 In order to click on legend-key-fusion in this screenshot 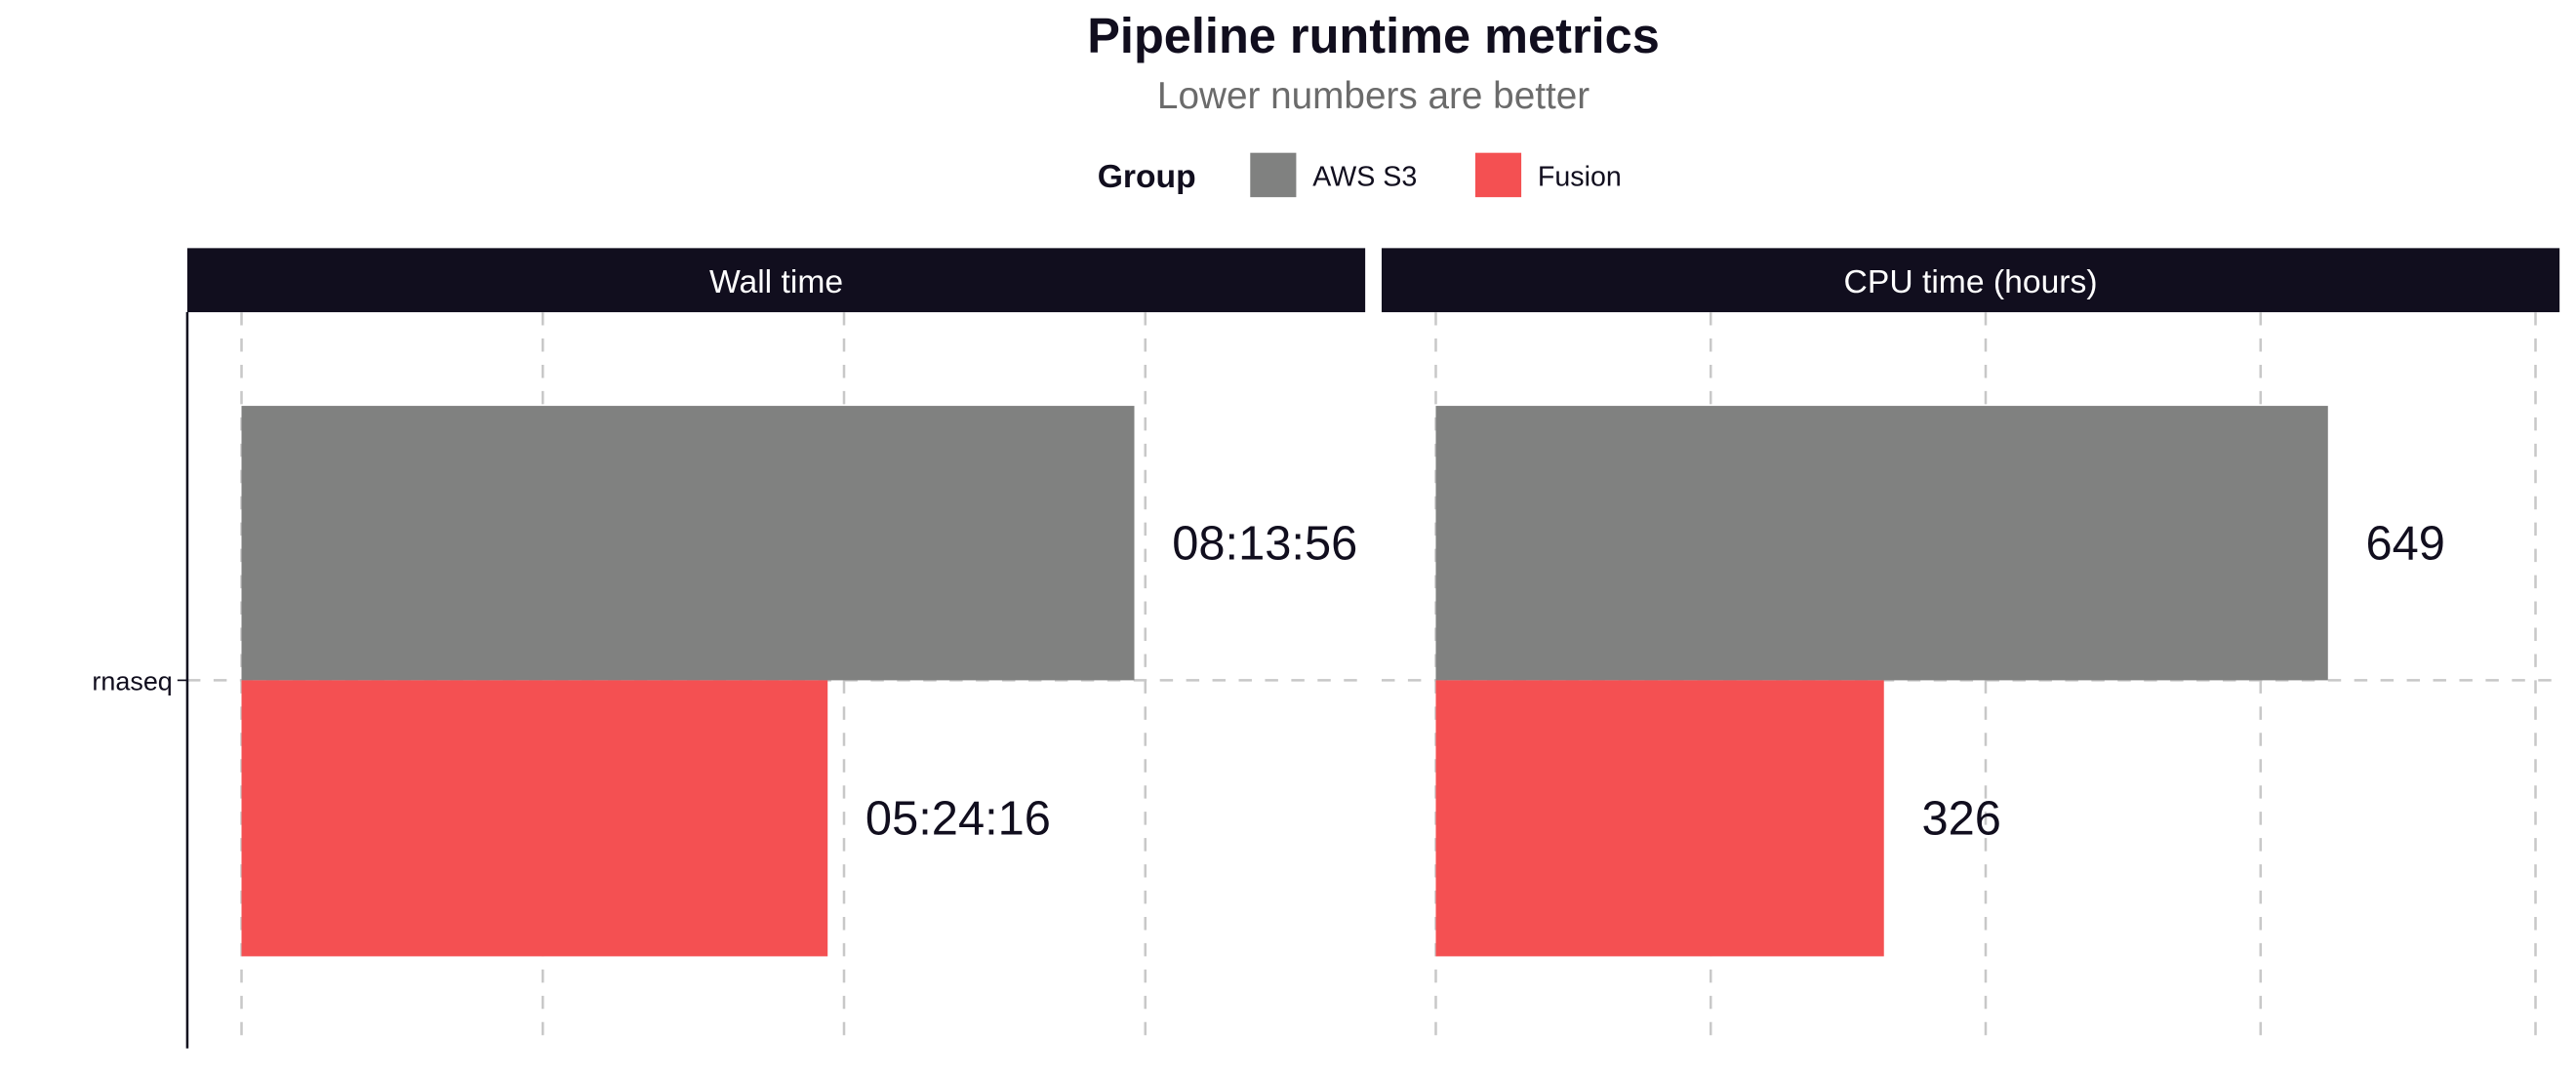, I will do `click(1498, 175)`.